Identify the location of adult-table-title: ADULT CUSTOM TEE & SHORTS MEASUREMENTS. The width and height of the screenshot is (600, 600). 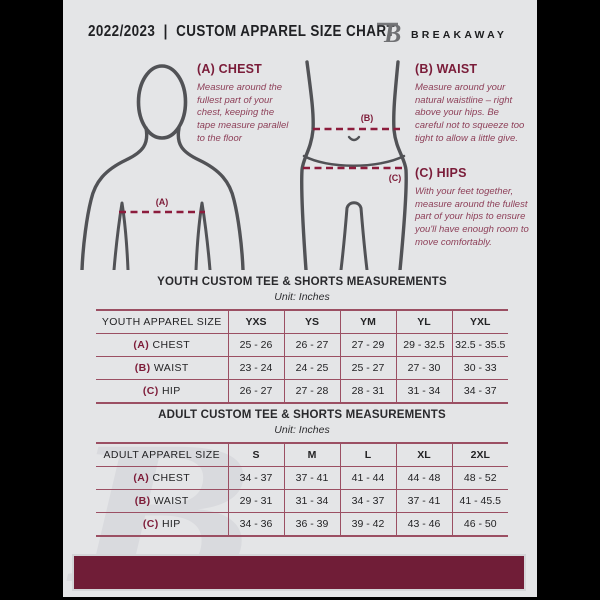
(302, 415).